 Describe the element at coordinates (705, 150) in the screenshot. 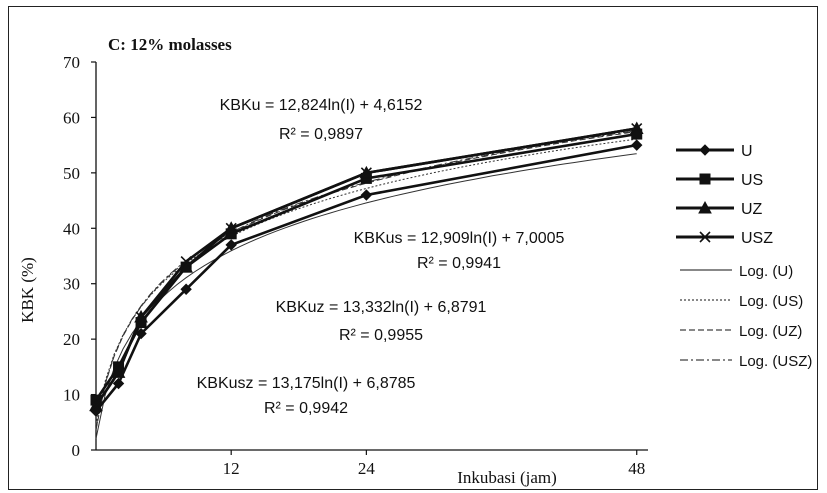

I see `legend-marker-u` at that location.